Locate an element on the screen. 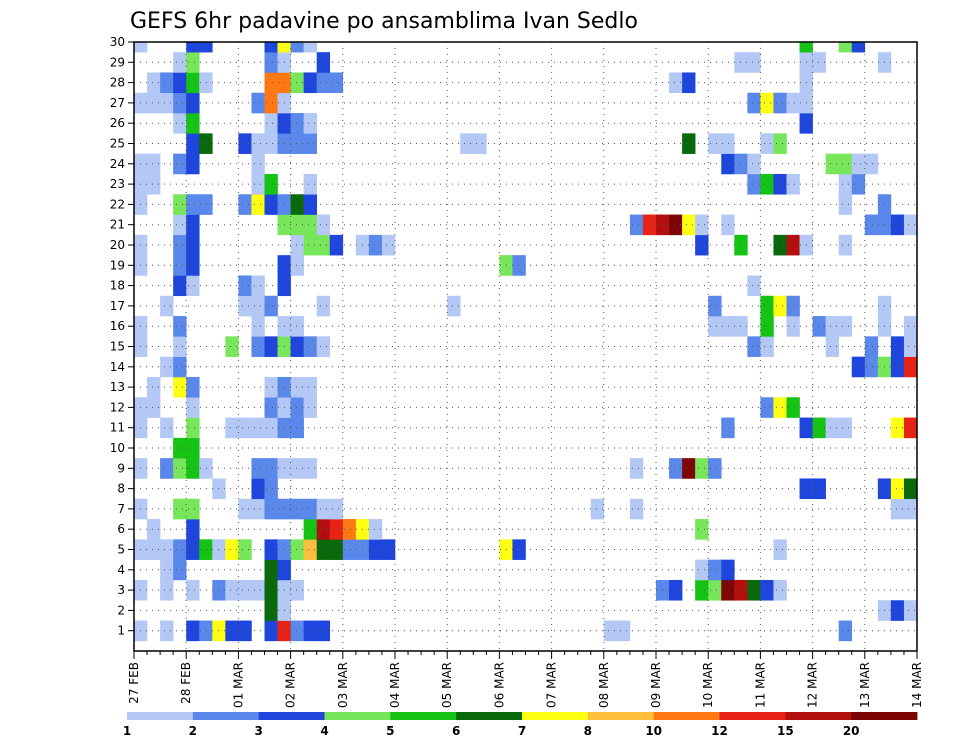 The image size is (960, 742). colorbar-label: 2 is located at coordinates (193, 731).